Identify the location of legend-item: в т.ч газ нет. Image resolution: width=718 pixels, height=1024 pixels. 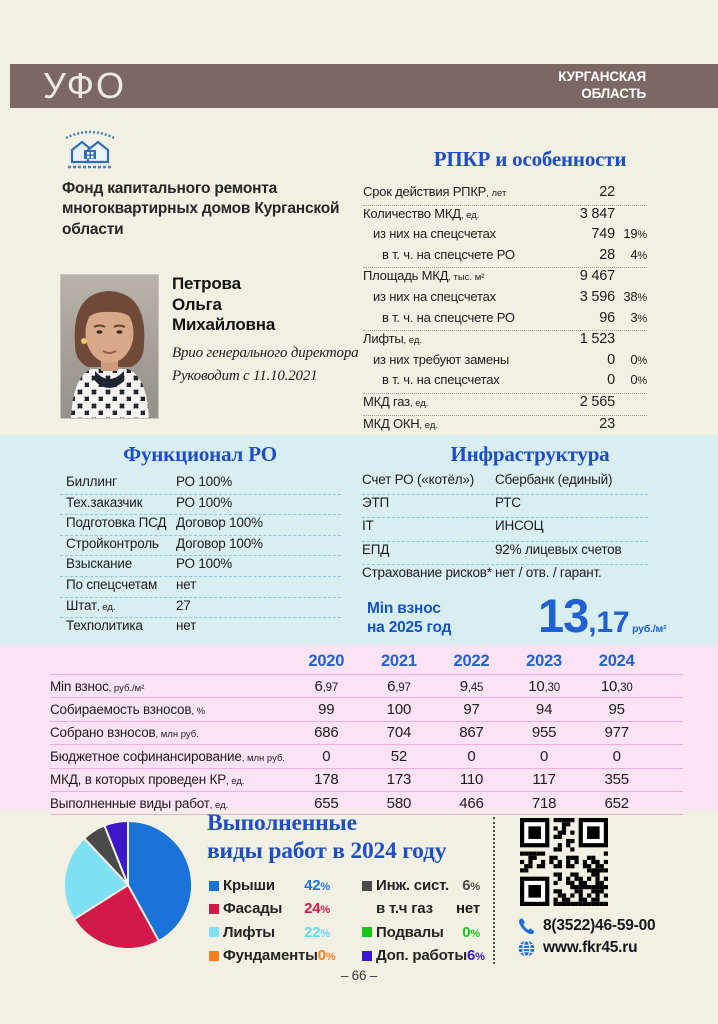
(421, 908).